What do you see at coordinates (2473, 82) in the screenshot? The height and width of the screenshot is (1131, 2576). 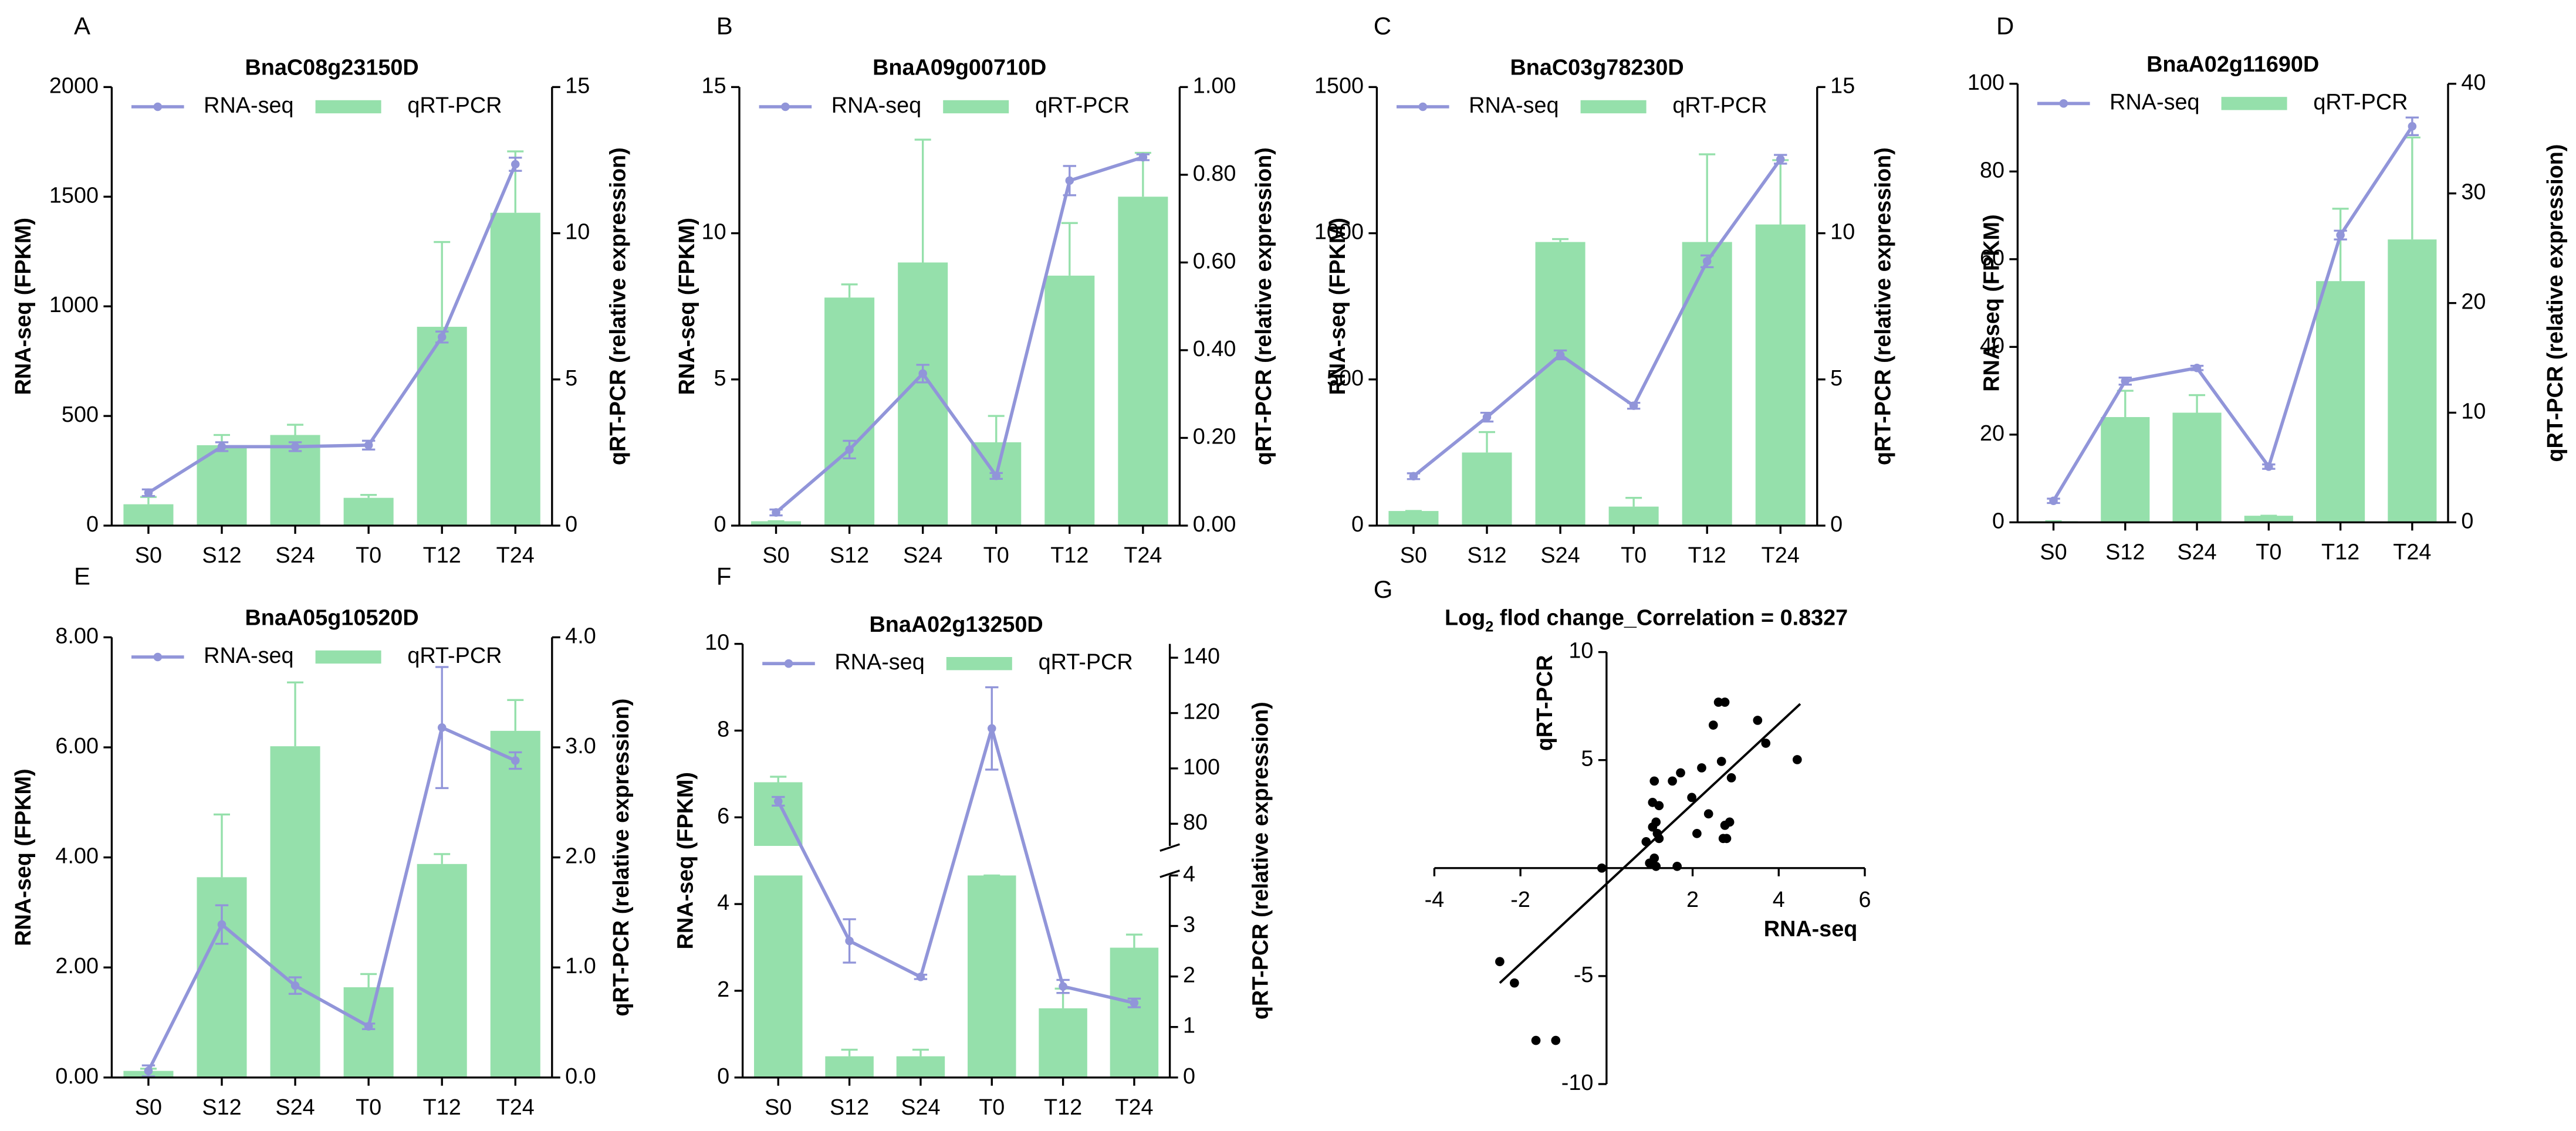 I see `y2-tick-label: 40` at bounding box center [2473, 82].